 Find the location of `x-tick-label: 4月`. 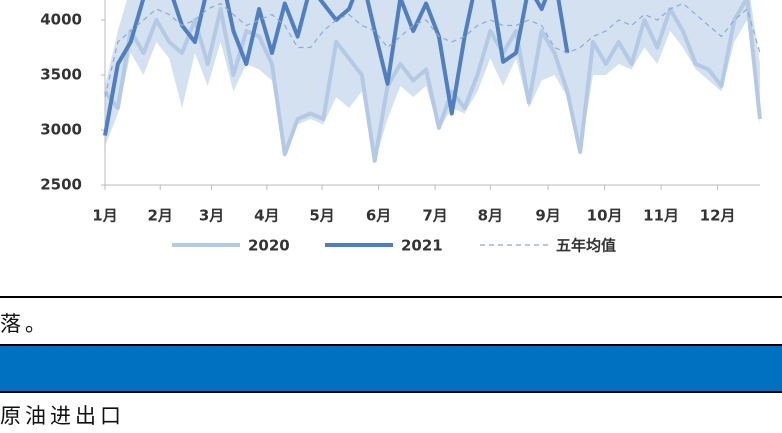

x-tick-label: 4月 is located at coordinates (266, 216).